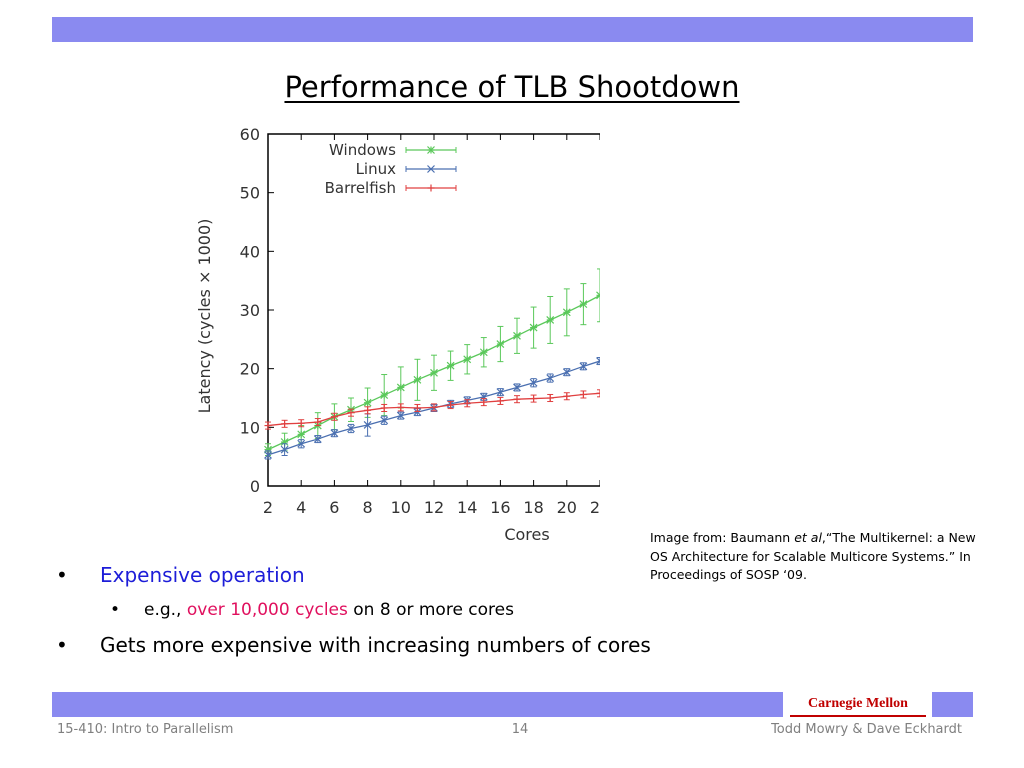 This screenshot has height=768, width=1024. What do you see at coordinates (722, 537) in the screenshot?
I see `citation-lead: Image from: Baumann` at bounding box center [722, 537].